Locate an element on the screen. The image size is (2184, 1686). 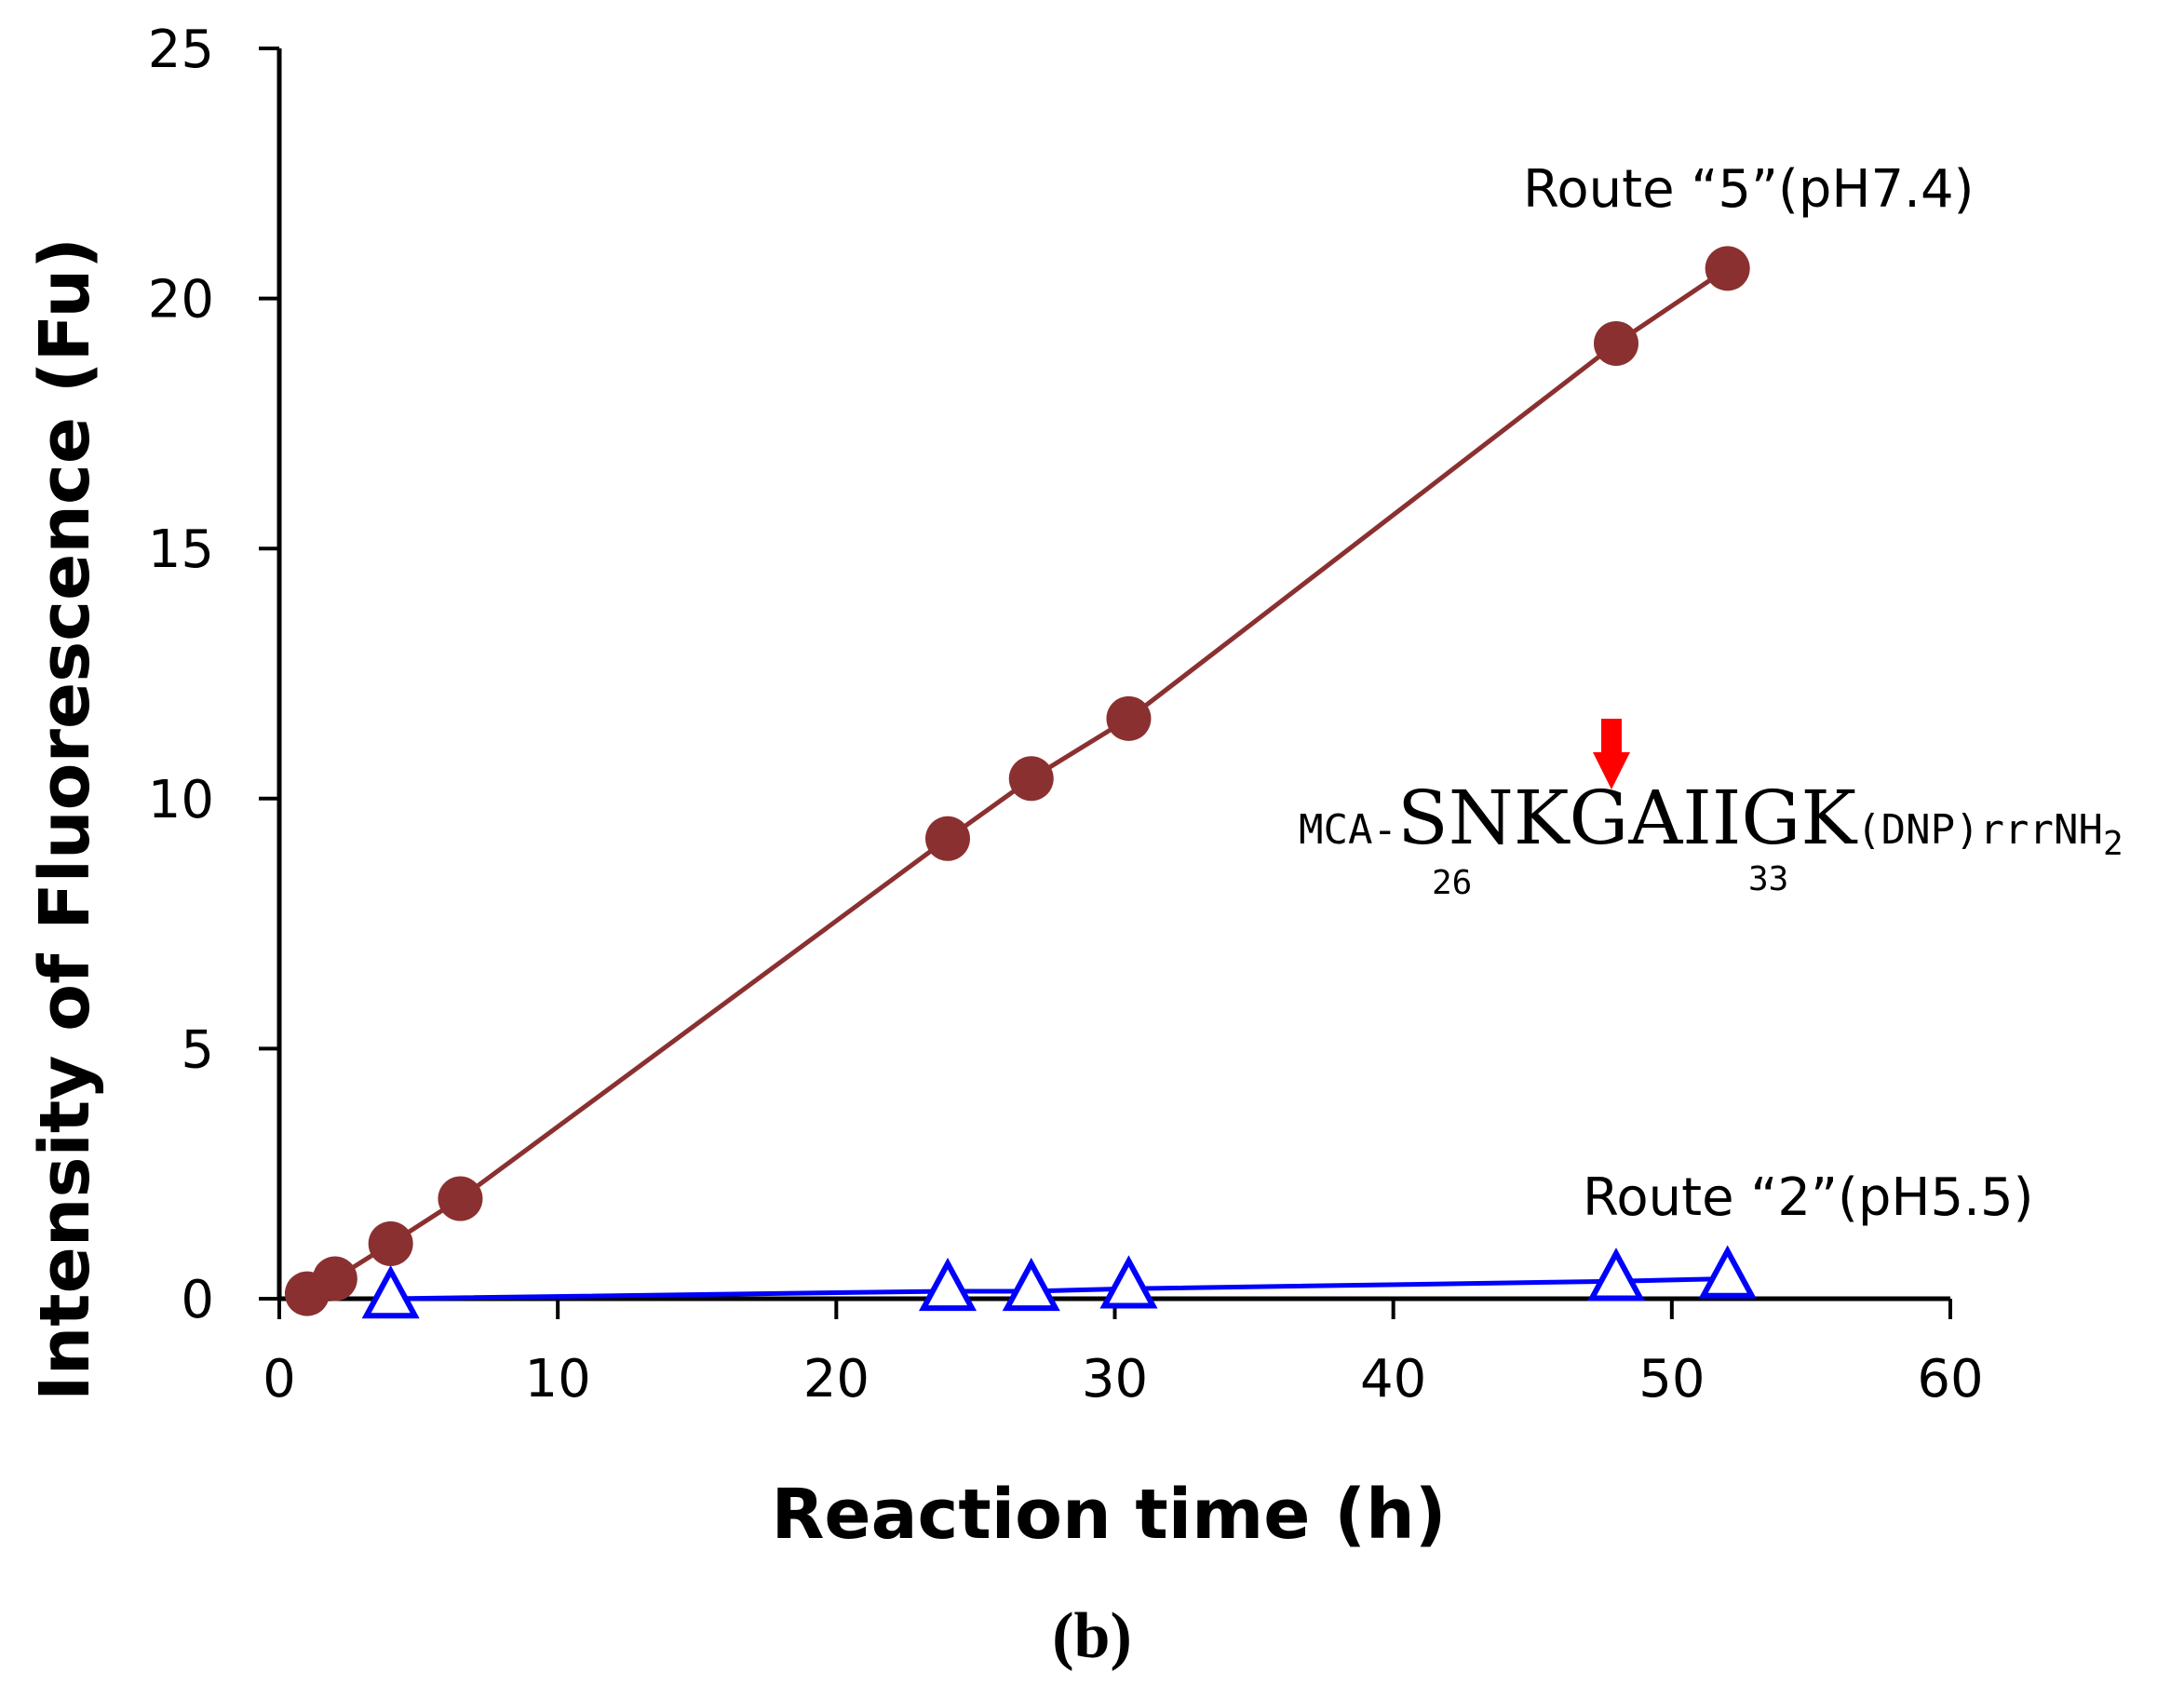
x-tick-label: 50 is located at coordinates (1671, 1379).